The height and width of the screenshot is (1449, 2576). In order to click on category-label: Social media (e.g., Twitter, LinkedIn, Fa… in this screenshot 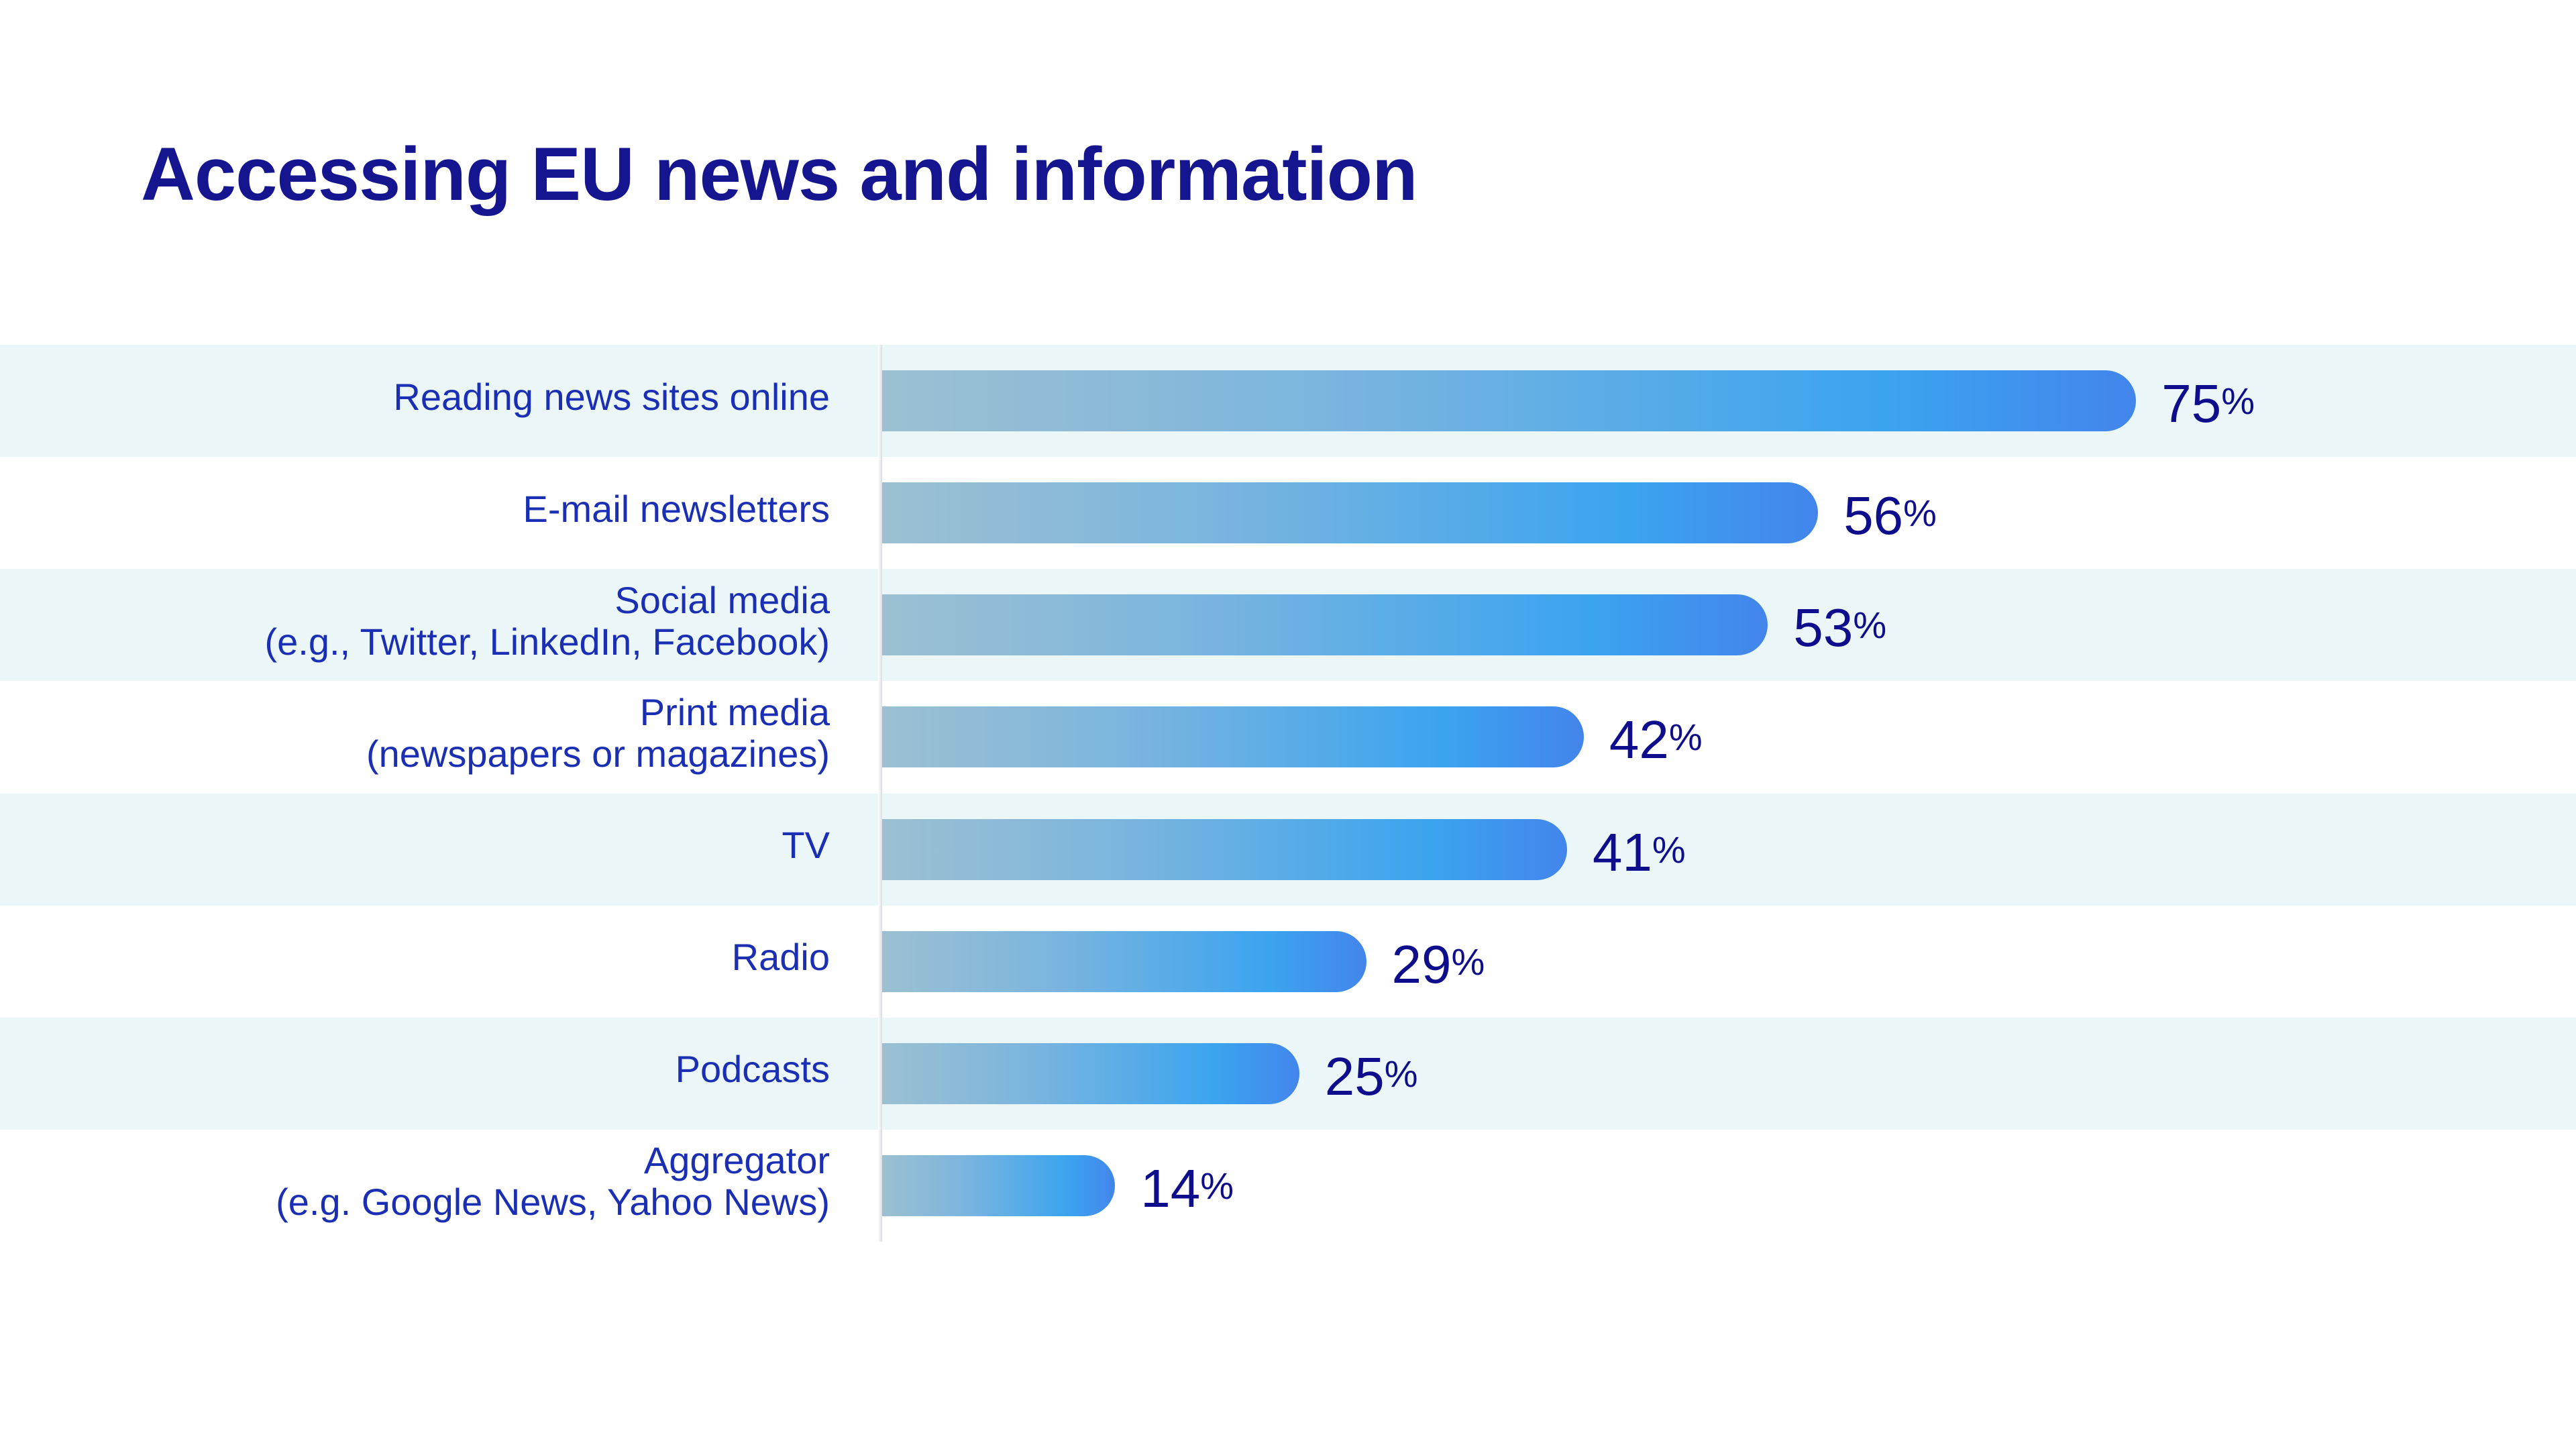, I will do `click(547, 620)`.